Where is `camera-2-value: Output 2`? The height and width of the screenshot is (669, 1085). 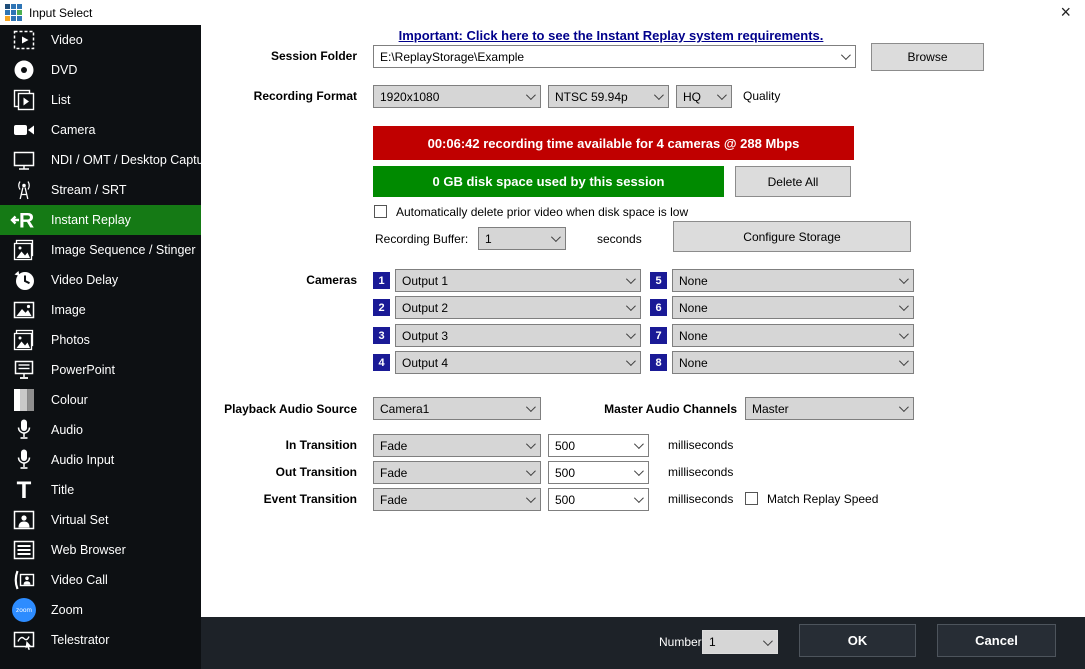
camera-2-value: Output 2 is located at coordinates (425, 307).